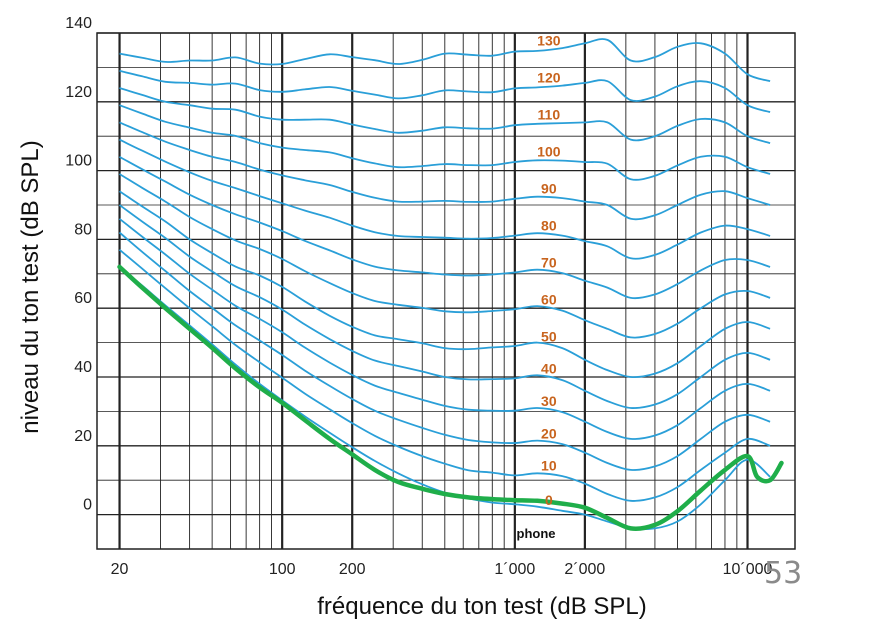 The image size is (873, 642). Describe the element at coordinates (78, 23) in the screenshot. I see `y-tick-label: 140` at that location.